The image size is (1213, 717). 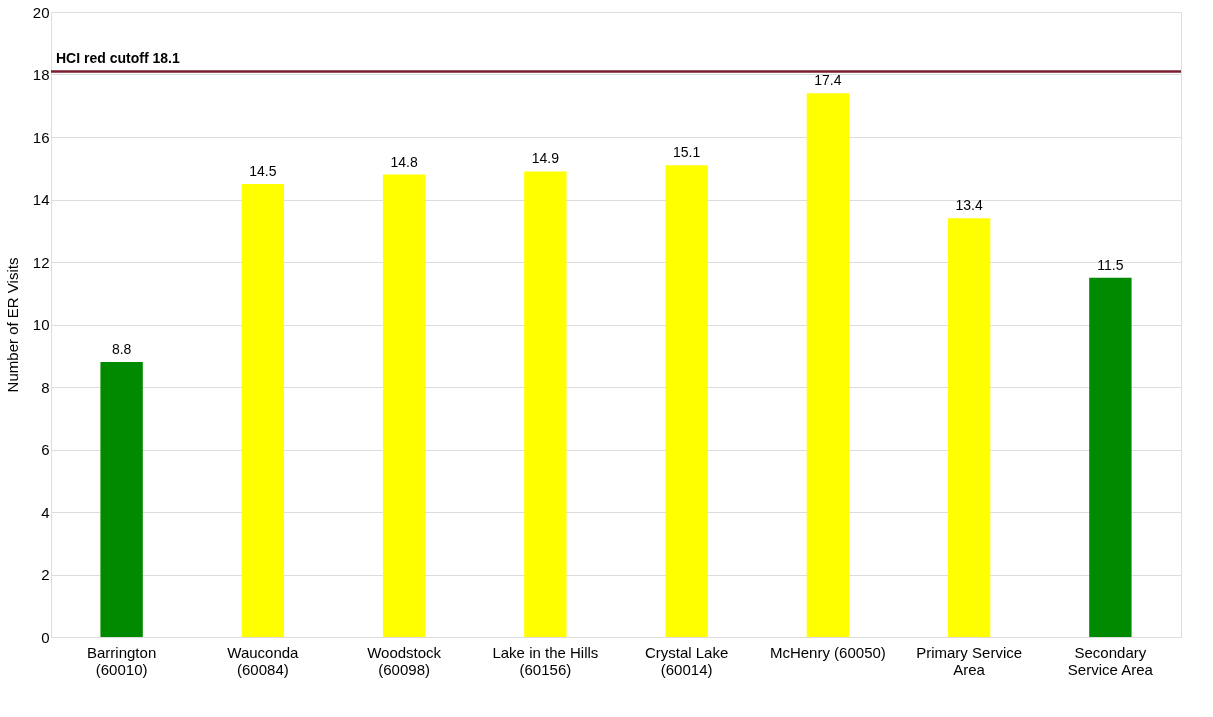 I want to click on ref-line-label: HCI red cutoff 18.1, so click(x=118, y=58).